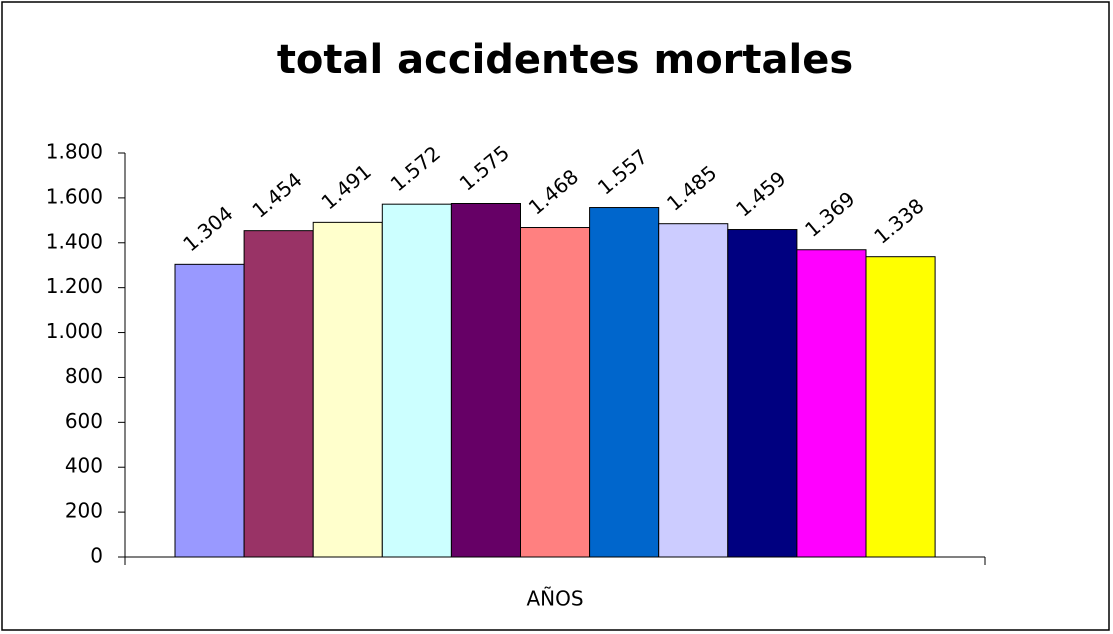 Image resolution: width=1113 pixels, height=634 pixels. Describe the element at coordinates (74, 331) in the screenshot. I see `y-tick-label: 1.000` at that location.